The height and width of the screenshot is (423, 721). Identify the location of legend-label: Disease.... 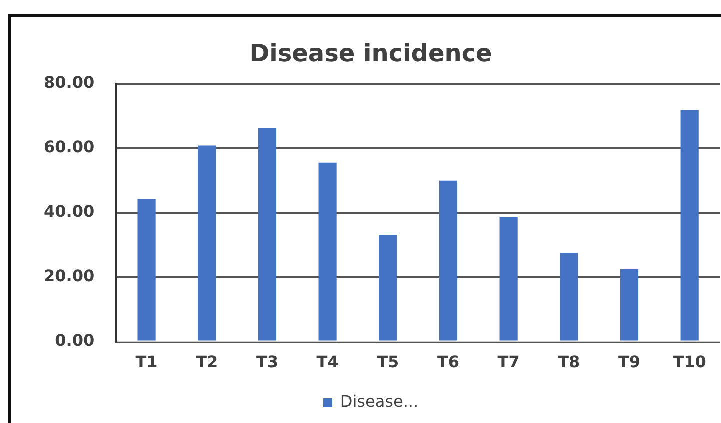
(379, 402).